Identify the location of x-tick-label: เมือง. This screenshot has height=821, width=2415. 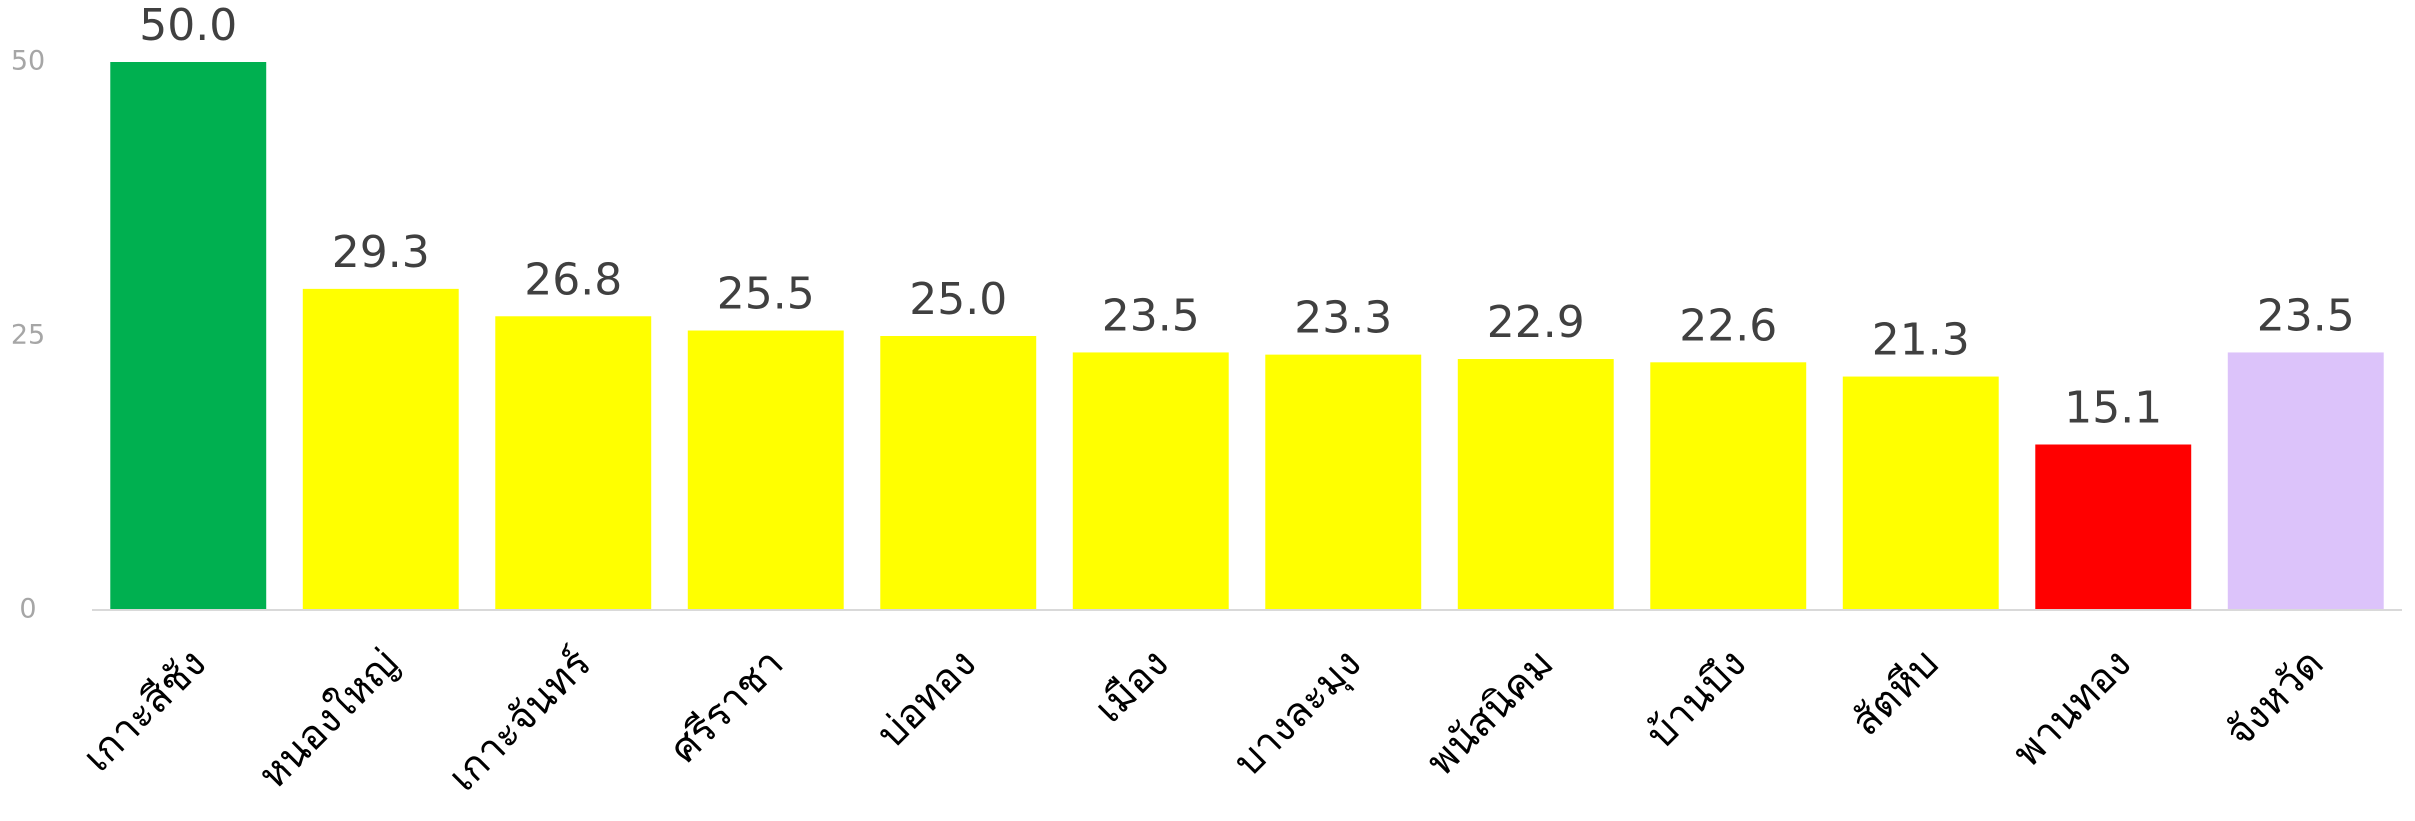
(1132, 686).